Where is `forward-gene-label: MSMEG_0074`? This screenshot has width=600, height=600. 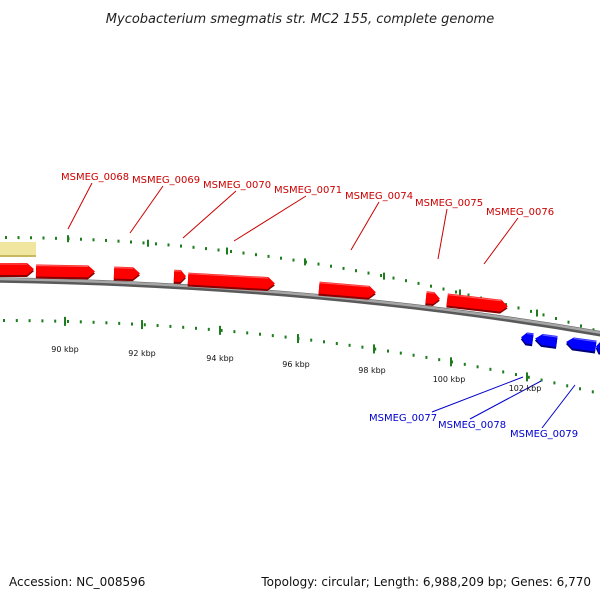 forward-gene-label: MSMEG_0074 is located at coordinates (379, 196).